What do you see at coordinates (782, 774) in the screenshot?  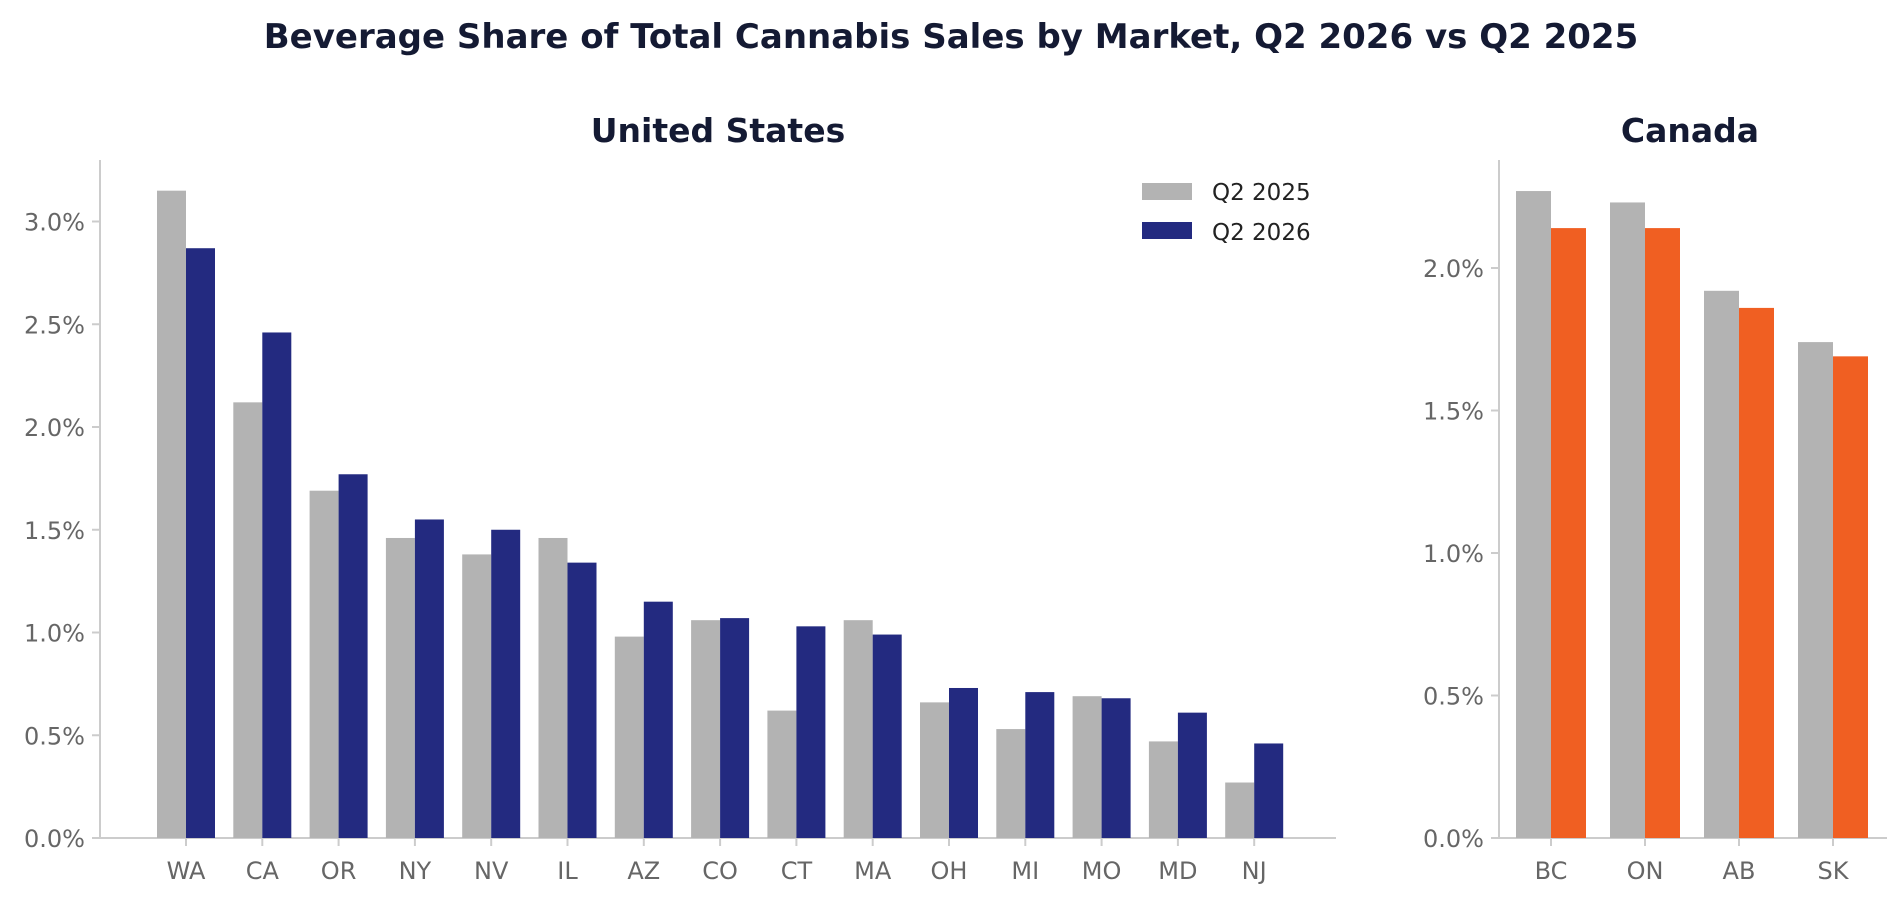 I see `us-bar-ct-q2-2025` at bounding box center [782, 774].